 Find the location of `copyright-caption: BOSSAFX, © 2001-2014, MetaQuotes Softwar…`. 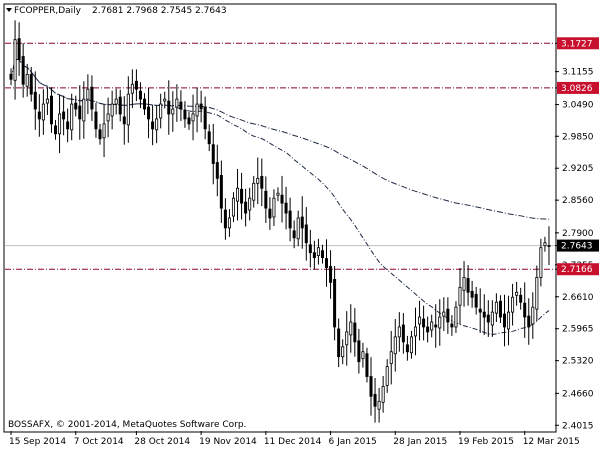

copyright-caption: BOSSAFX, © 2001-2014, MetaQuotes Softwar… is located at coordinates (127, 425).